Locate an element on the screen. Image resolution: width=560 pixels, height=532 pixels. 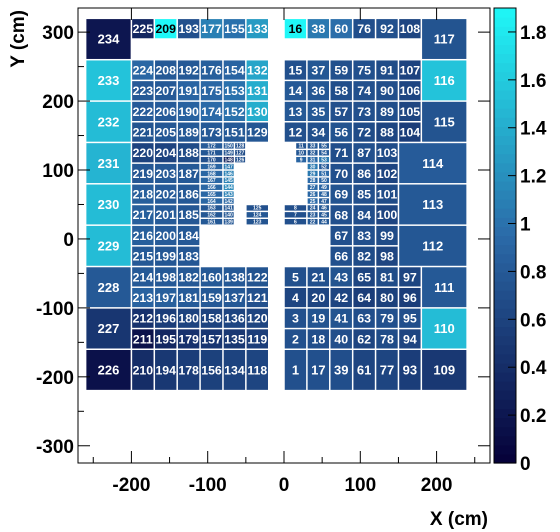
cell-label-27: 27 is located at coordinates (313, 188).